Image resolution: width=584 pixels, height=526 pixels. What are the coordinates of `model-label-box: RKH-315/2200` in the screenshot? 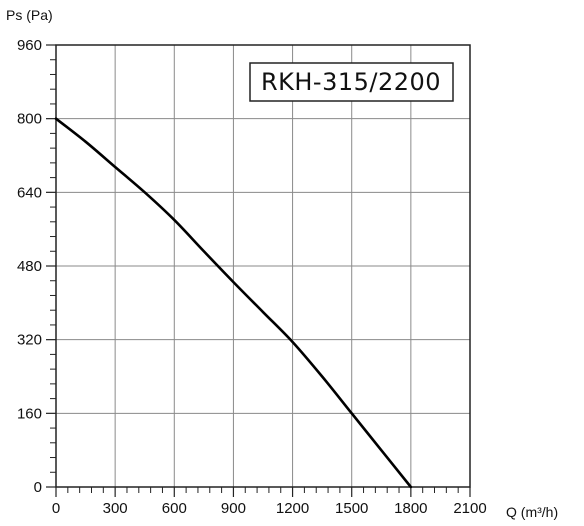 It's located at (351, 82).